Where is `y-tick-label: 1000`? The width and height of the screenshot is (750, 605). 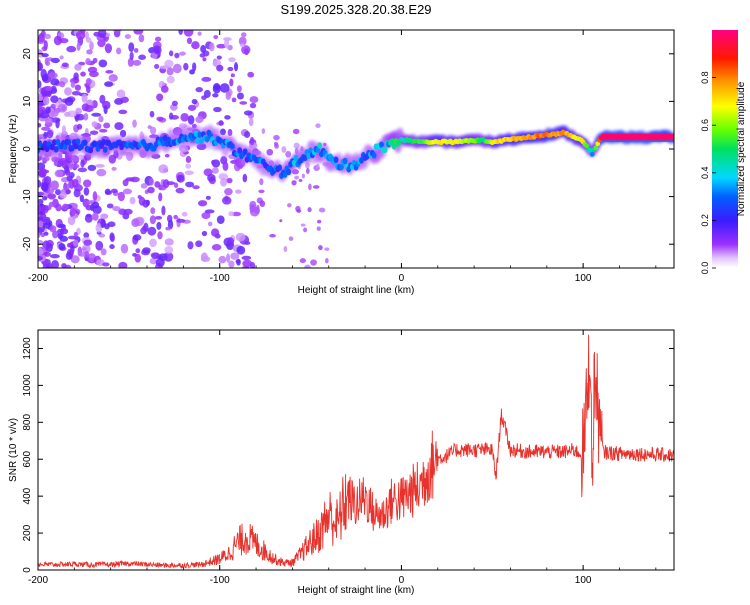 y-tick-label: 1000 is located at coordinates (27, 385).